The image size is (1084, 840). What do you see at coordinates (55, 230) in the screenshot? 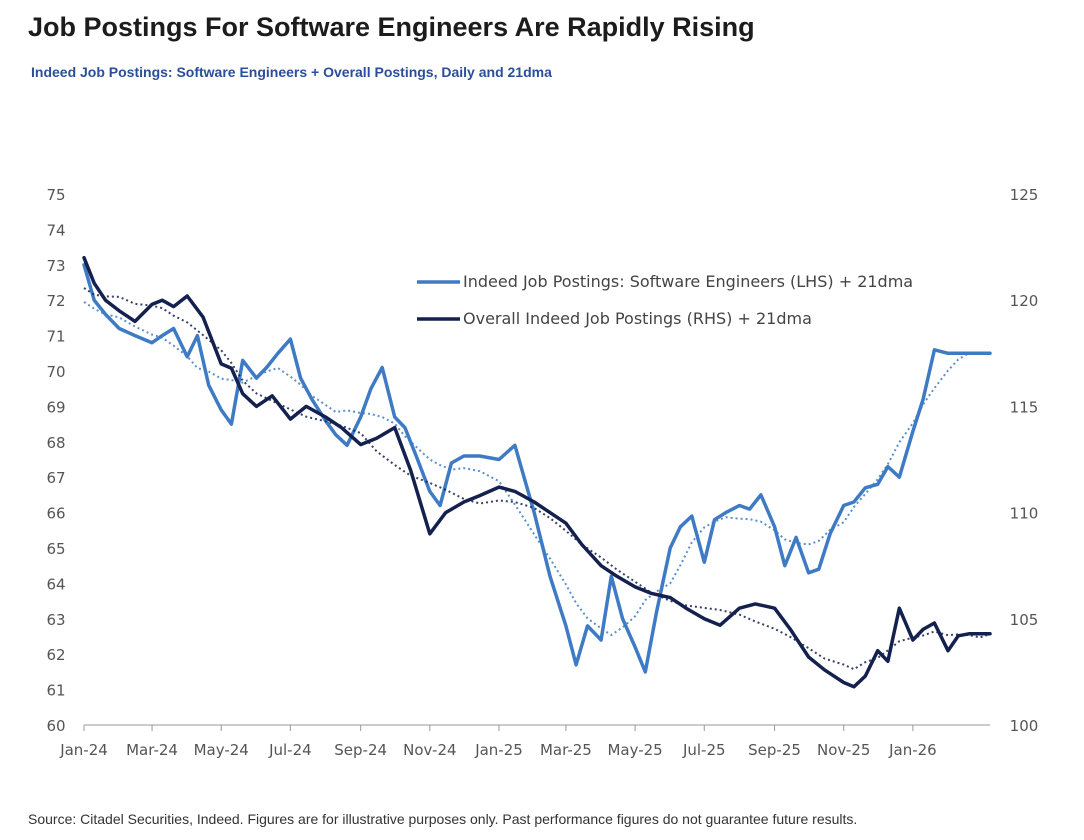
I see `y-left-tick-label: 74` at bounding box center [55, 230].